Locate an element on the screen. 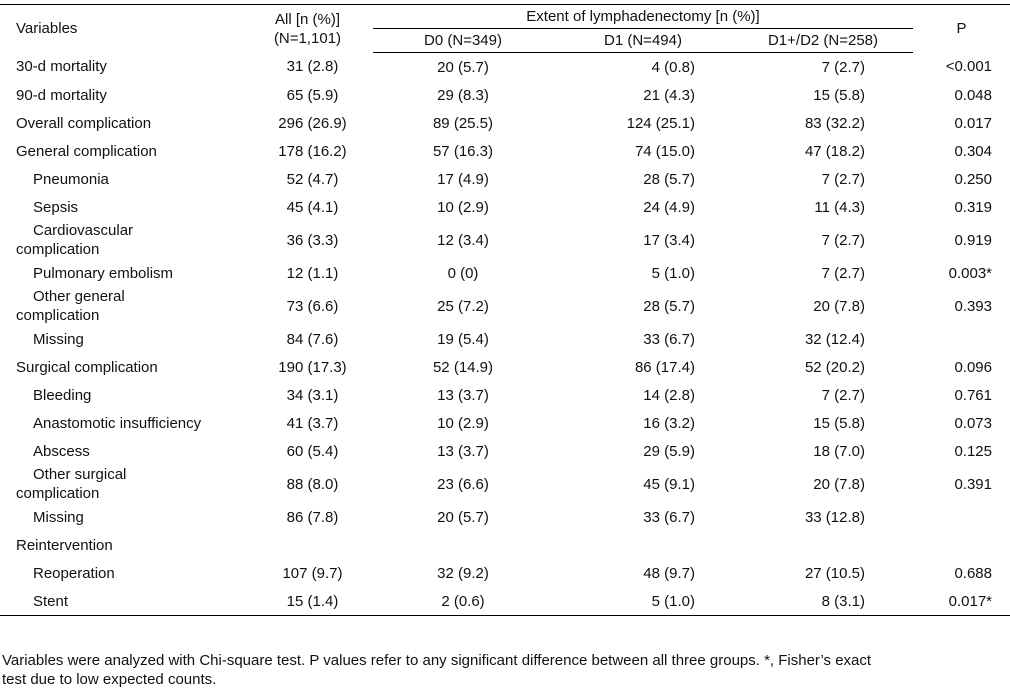 This screenshot has height=691, width=1010. cell-d2: 32 (12.4) is located at coordinates (834, 339).